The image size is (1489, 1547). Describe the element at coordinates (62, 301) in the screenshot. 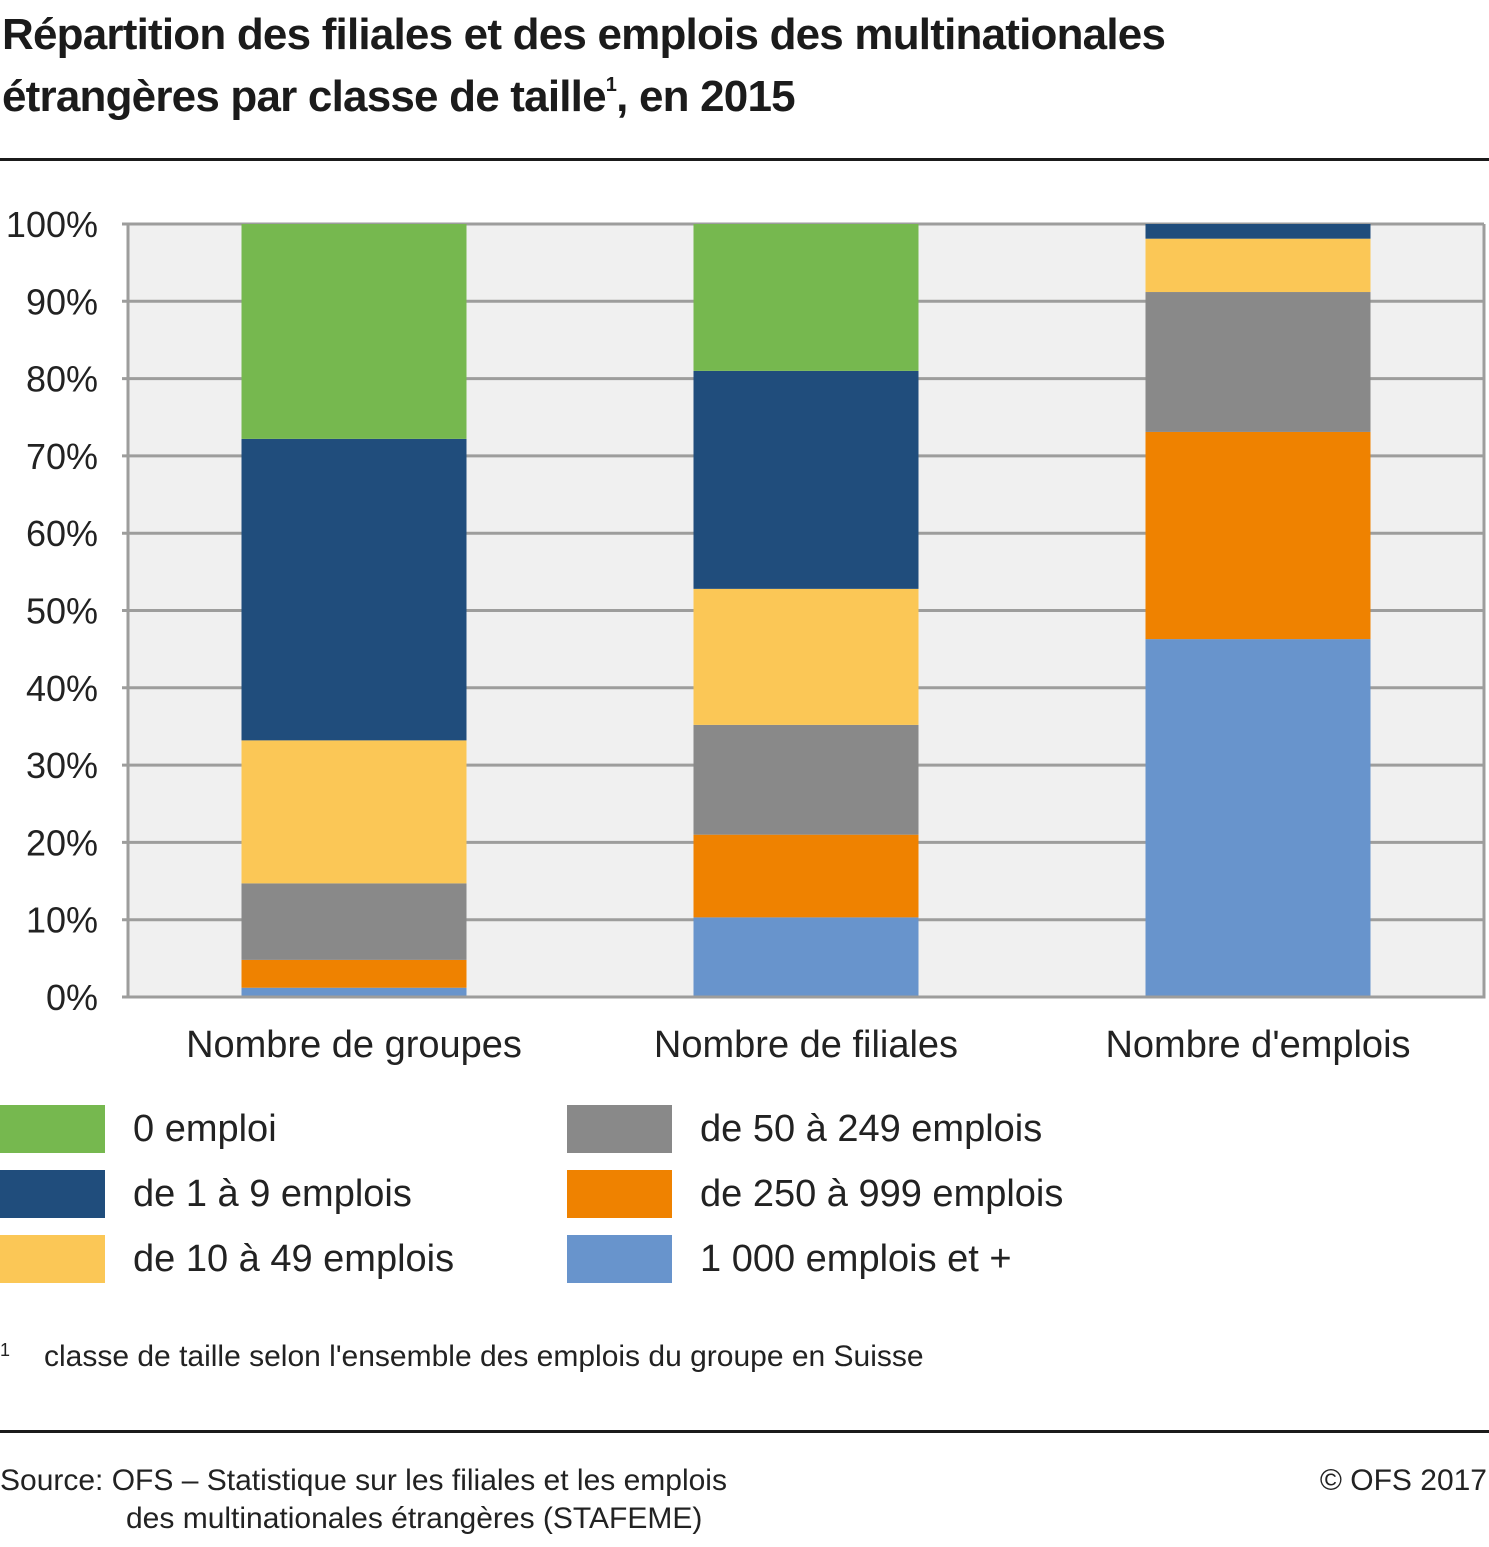

I see `y-tick-label: 90%` at that location.